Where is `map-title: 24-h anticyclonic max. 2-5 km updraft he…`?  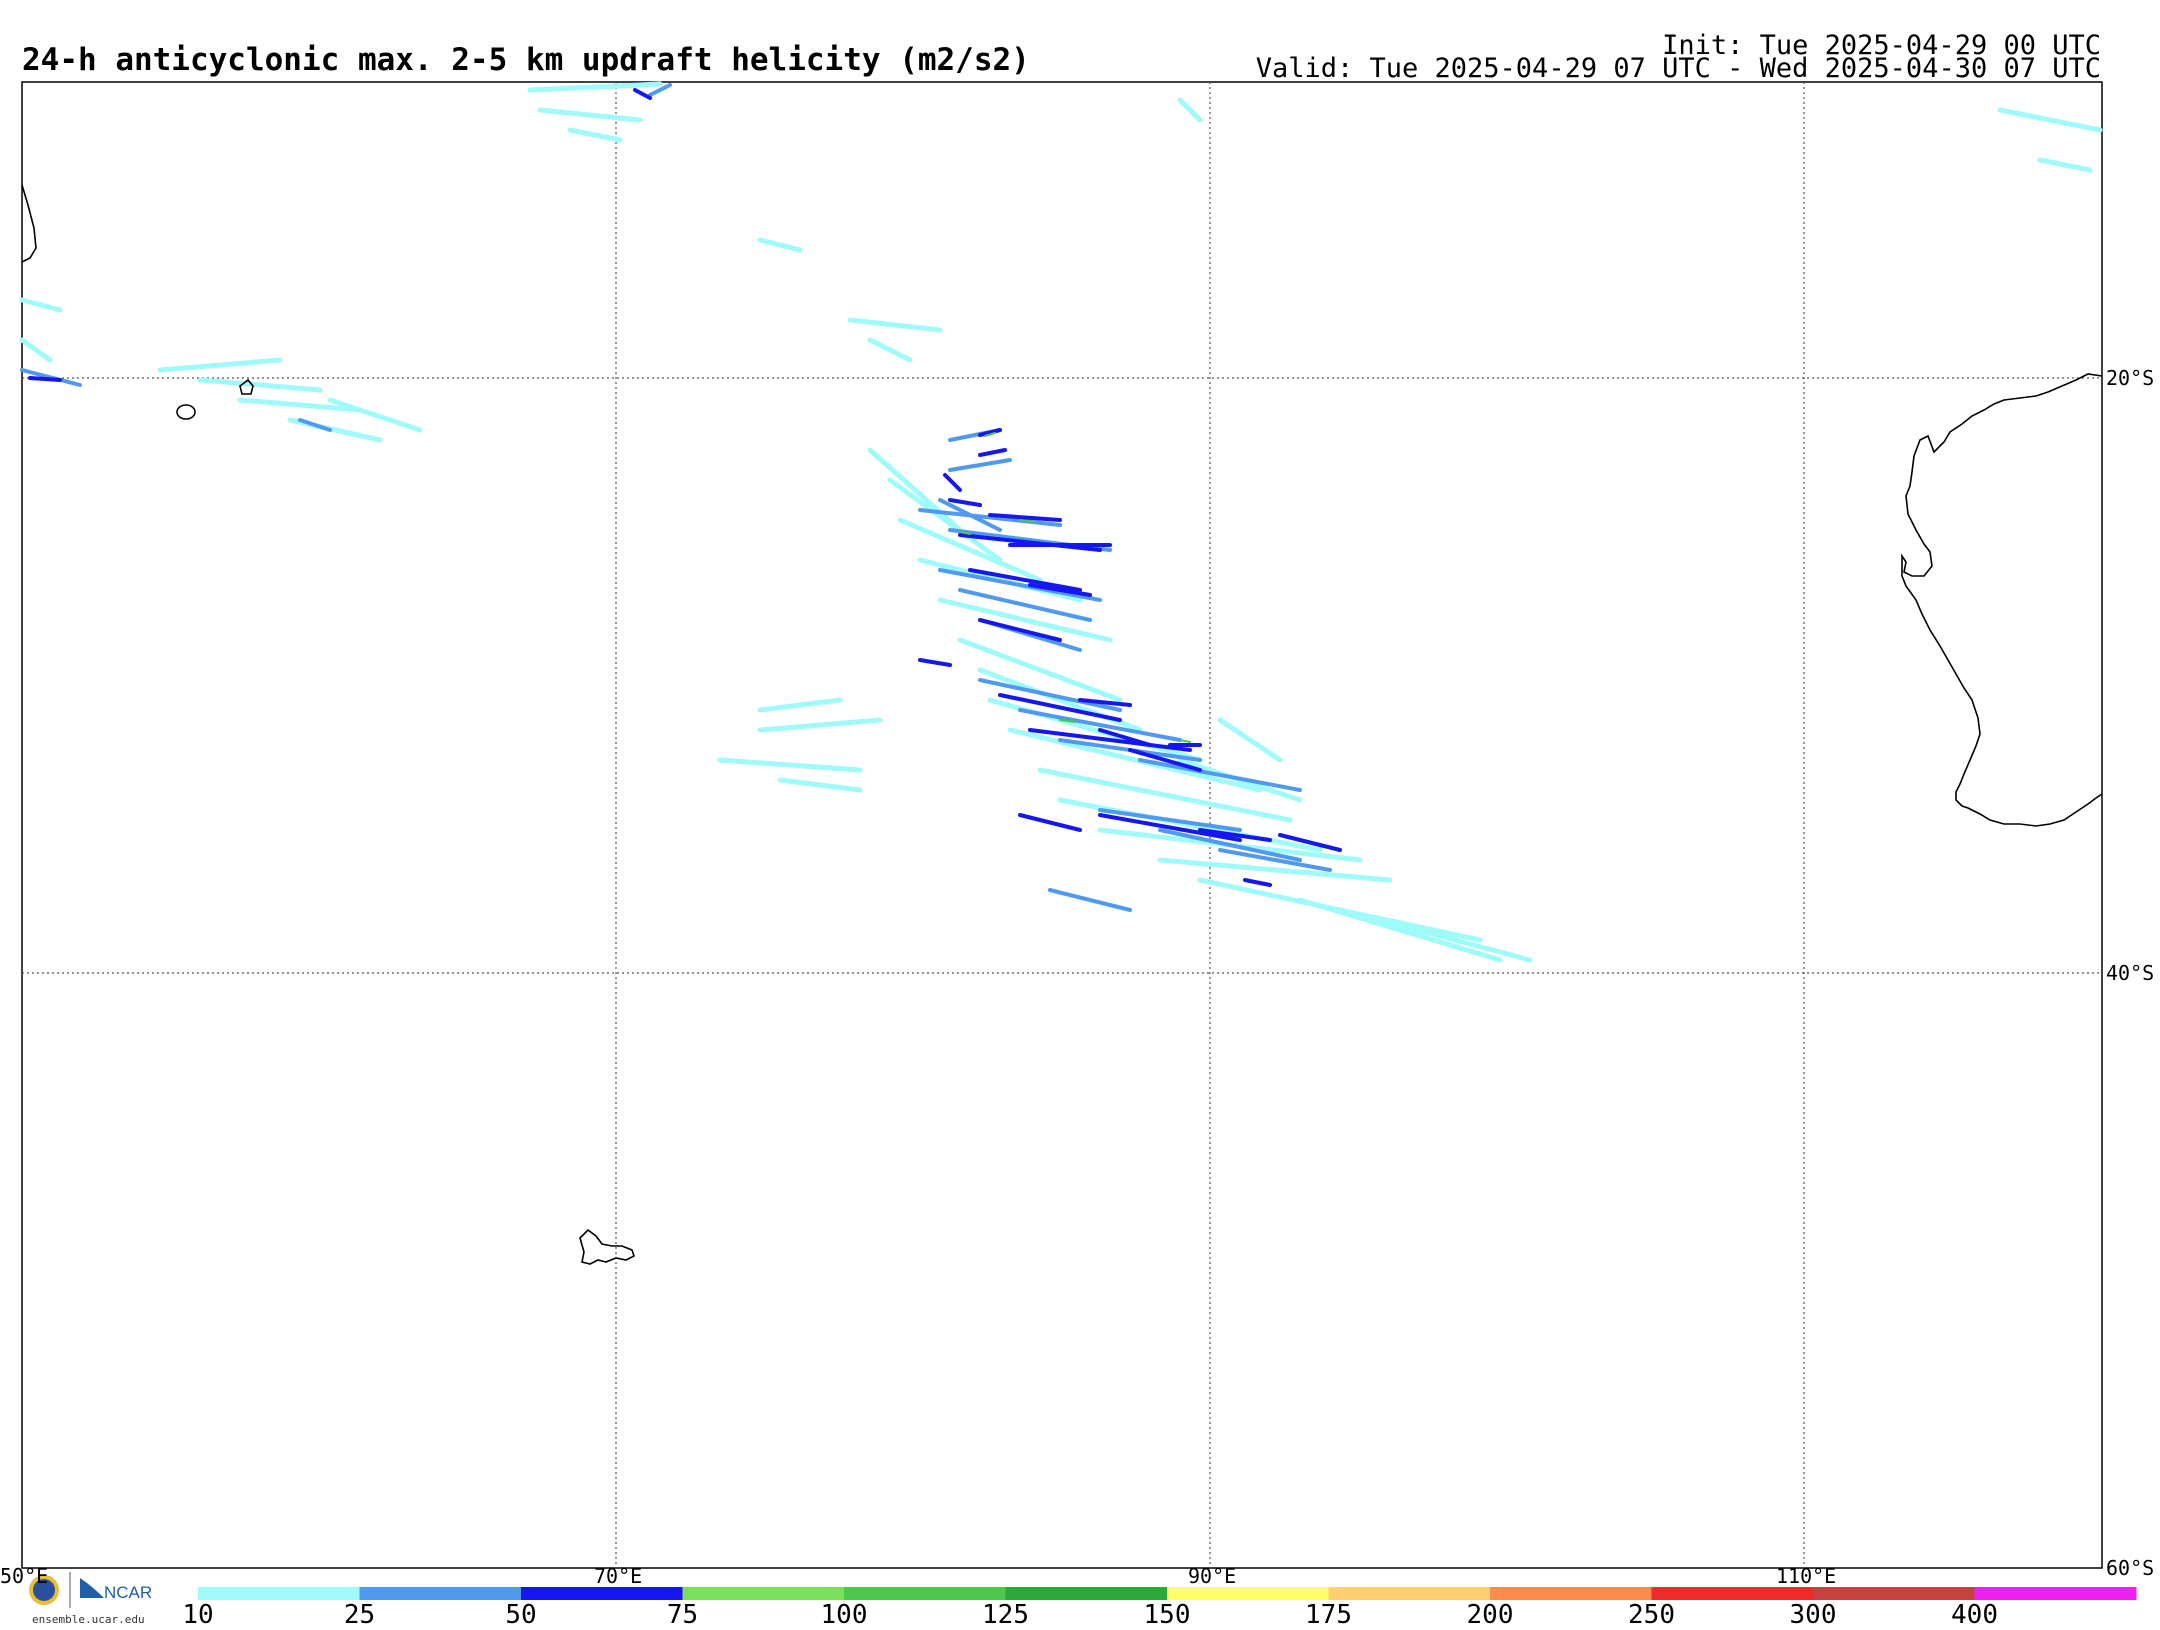 map-title: 24-h anticyclonic max. 2-5 km updraft he… is located at coordinates (526, 60).